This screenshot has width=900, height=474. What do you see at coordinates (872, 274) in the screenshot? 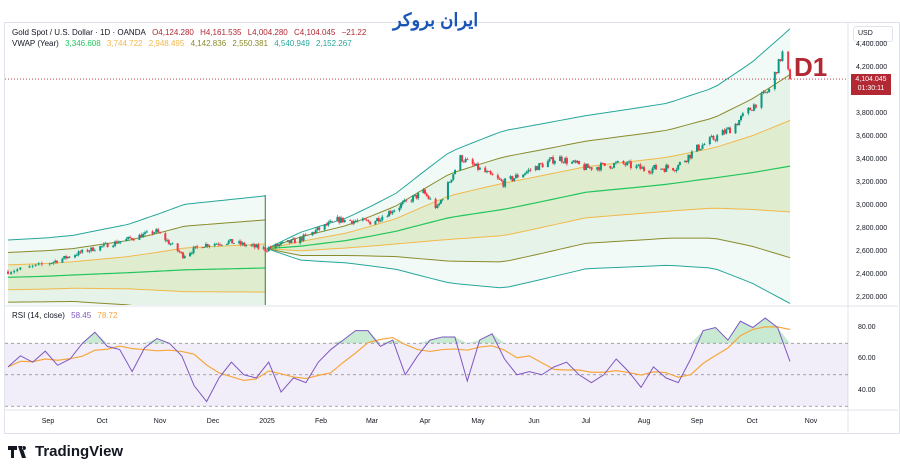
I see `price-axis-label: 2,400.000` at bounding box center [872, 274].